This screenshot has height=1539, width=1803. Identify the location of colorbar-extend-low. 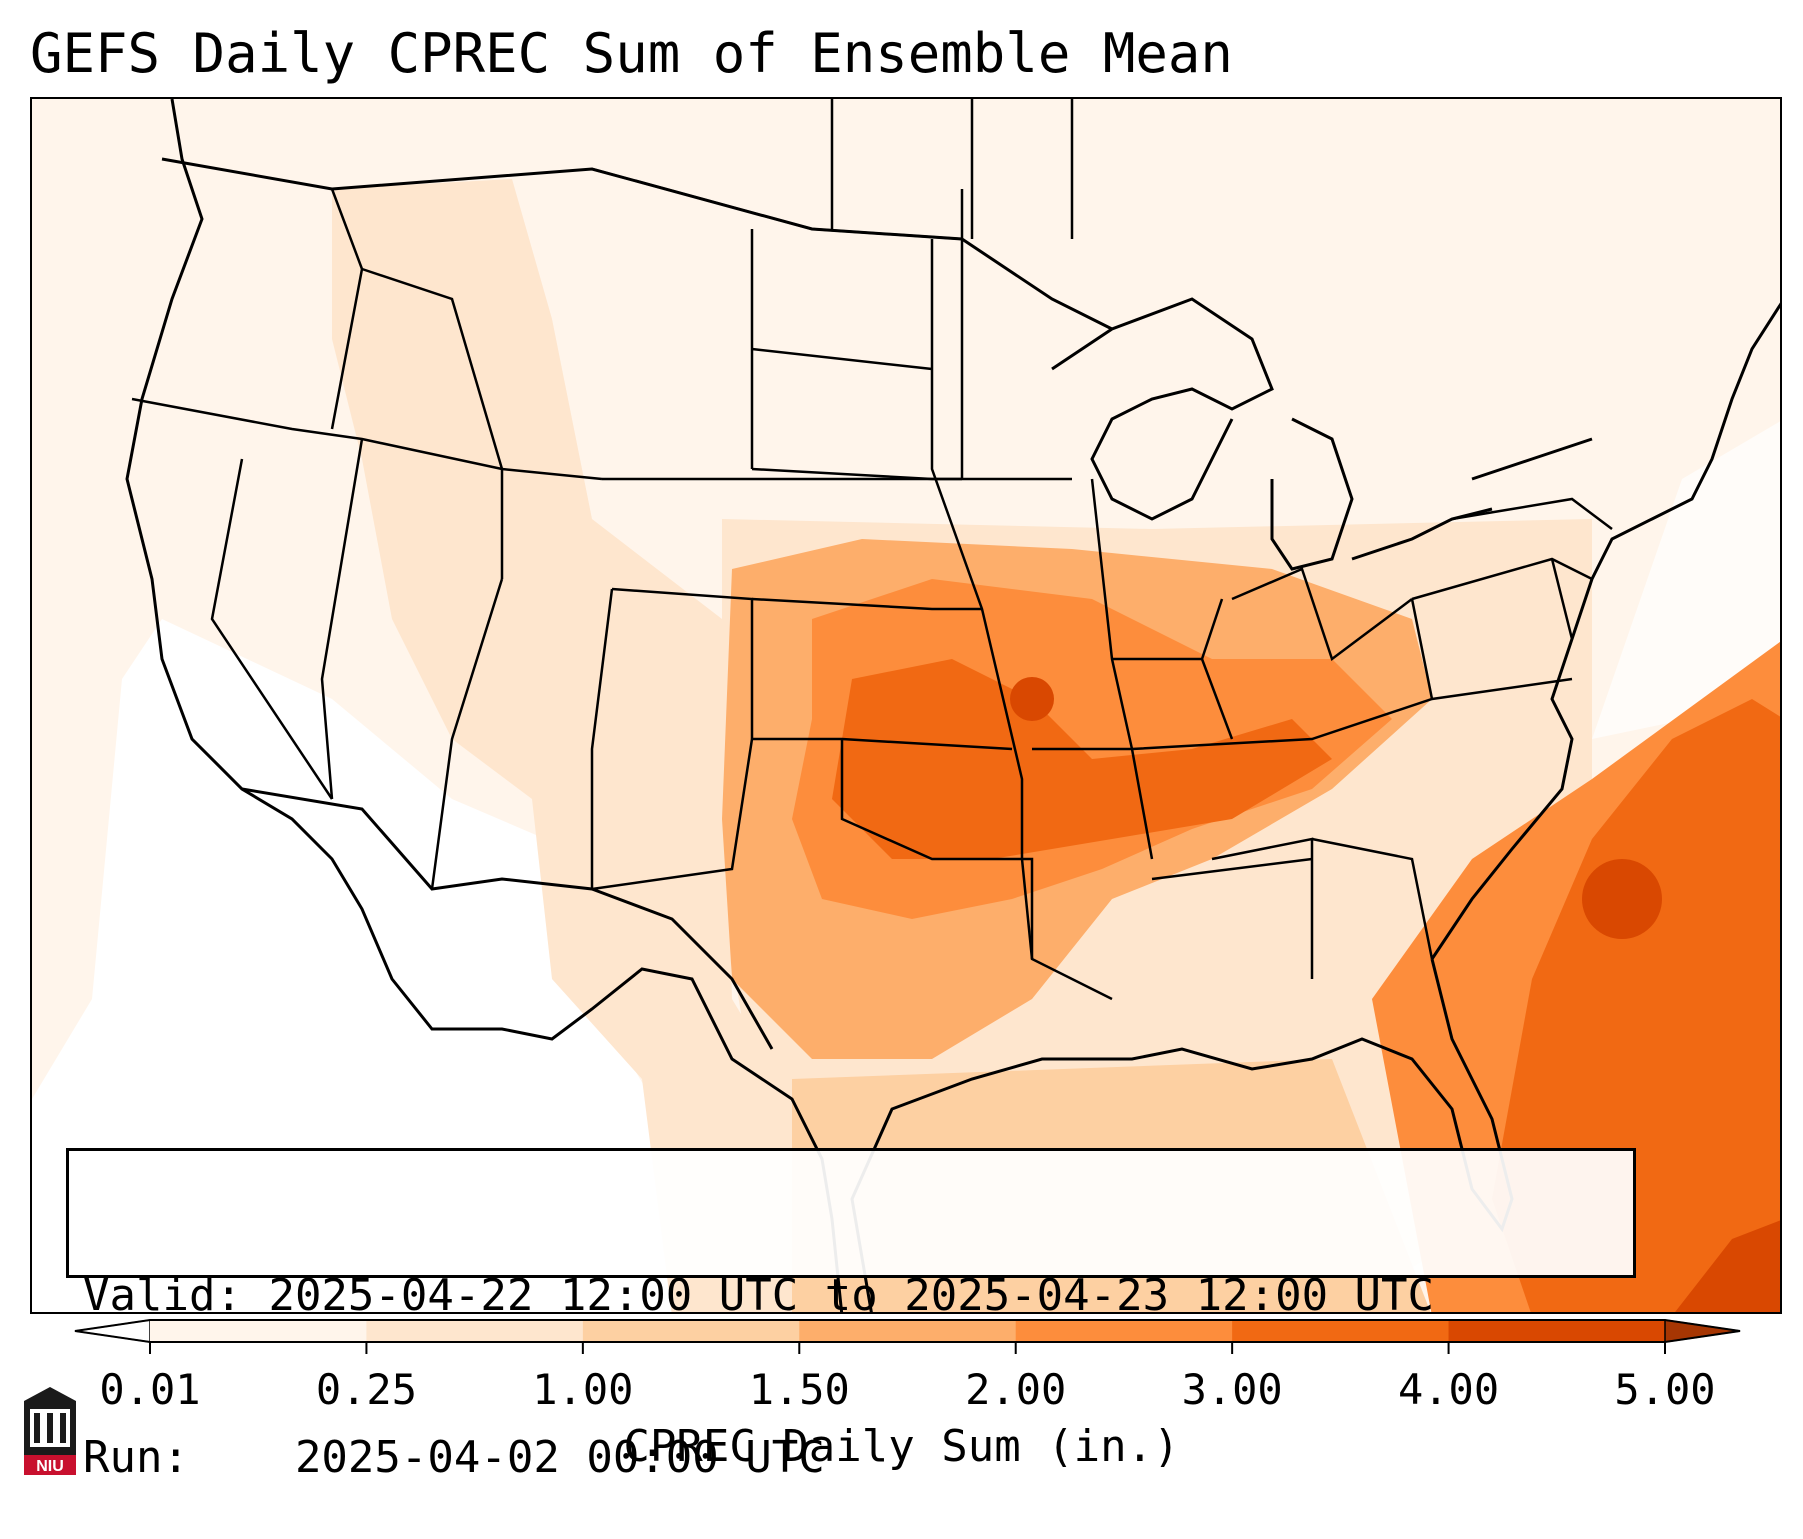
(112, 1331).